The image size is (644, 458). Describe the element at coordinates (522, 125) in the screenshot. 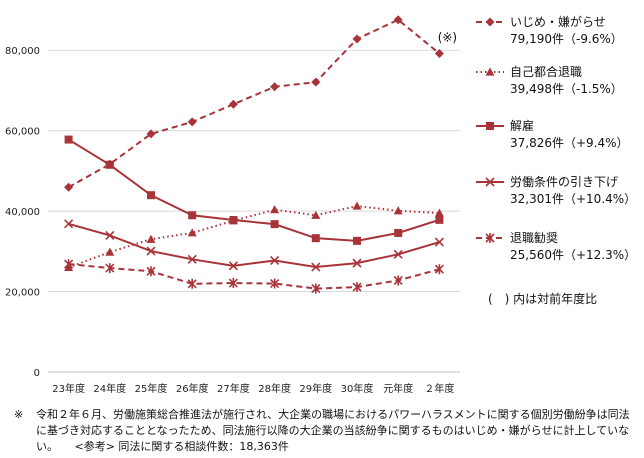

I see `legend-label: 解雇` at that location.